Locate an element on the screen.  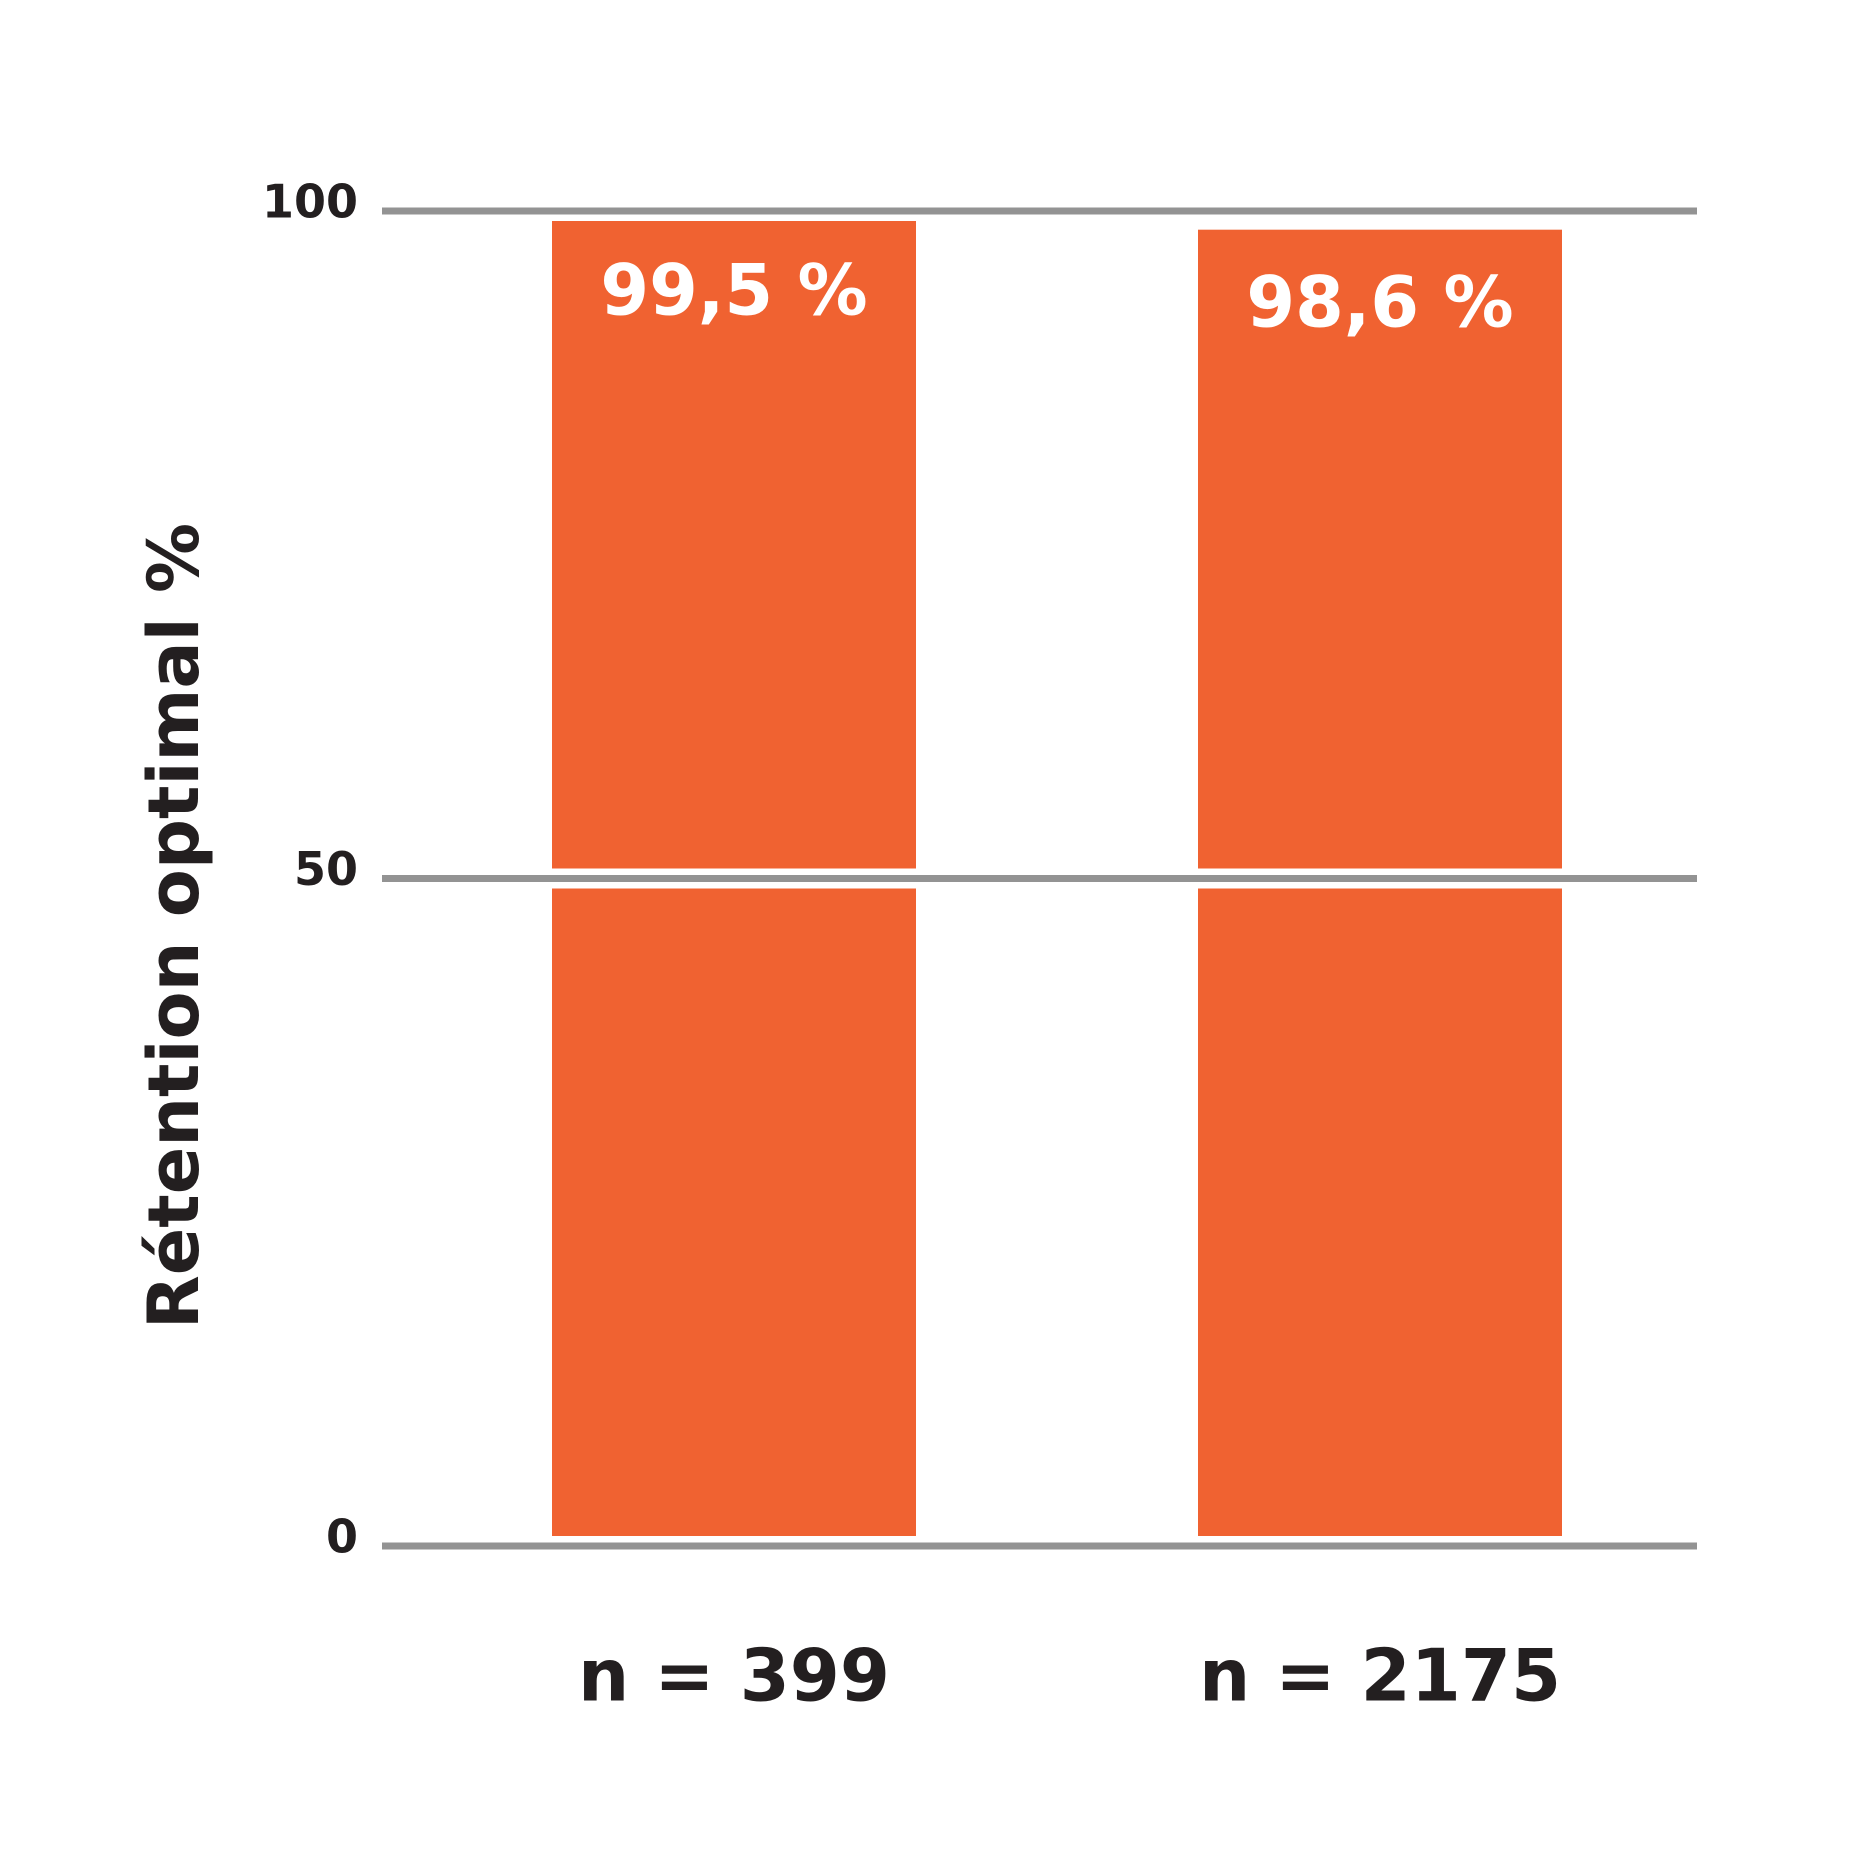
y-tick-label: 50 is located at coordinates (326, 869).